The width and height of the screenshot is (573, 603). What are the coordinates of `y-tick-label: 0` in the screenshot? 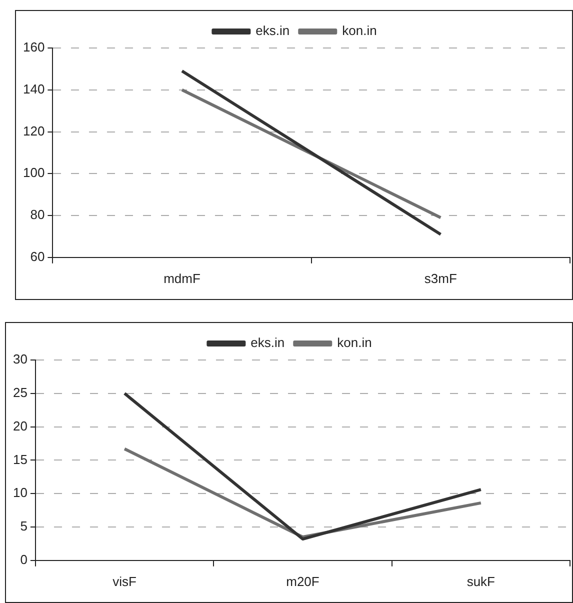 It's located at (24, 559).